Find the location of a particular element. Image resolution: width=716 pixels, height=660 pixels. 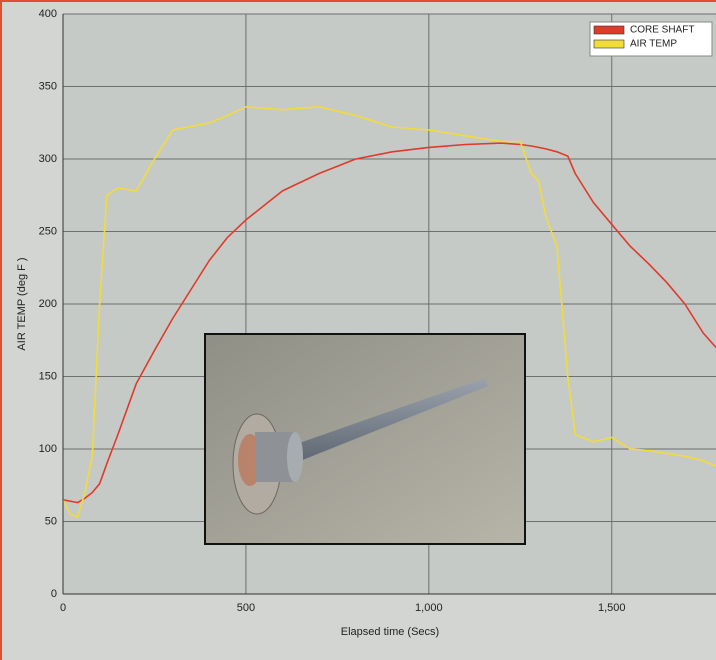

y-tick-label: 350 is located at coordinates (48, 86).